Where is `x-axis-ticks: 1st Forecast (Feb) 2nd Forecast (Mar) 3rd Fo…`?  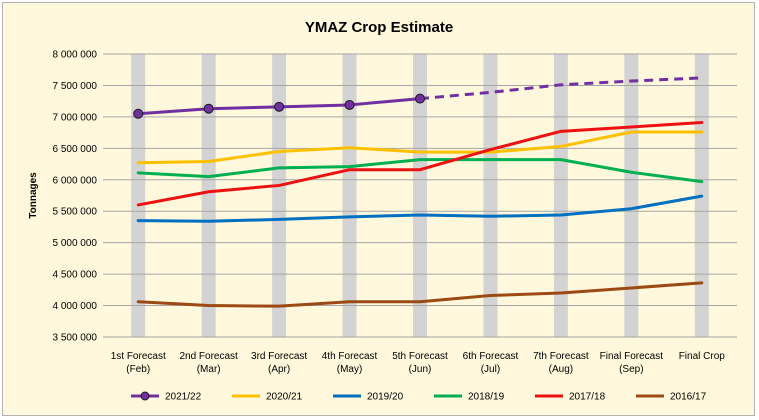
x-axis-ticks: 1st Forecast (Feb) 2nd Forecast (Mar) 3rd Fo… is located at coordinates (418, 363).